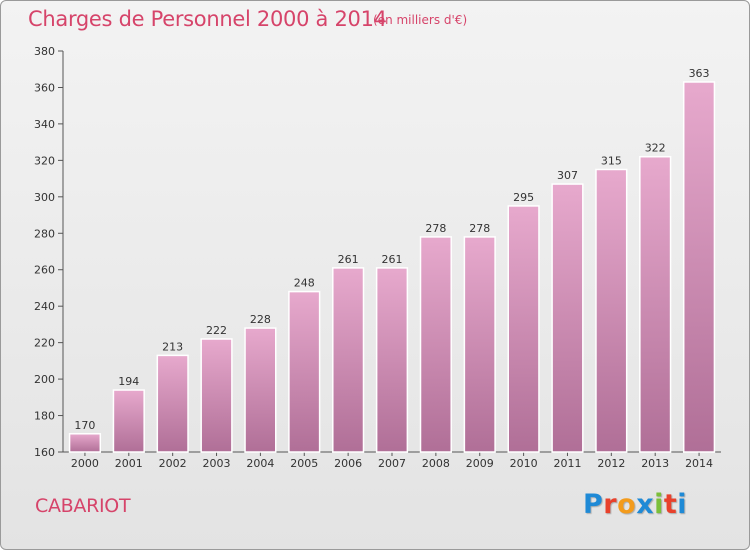 The height and width of the screenshot is (550, 750). Describe the element at coordinates (699, 73) in the screenshot. I see `bar-value-label: 363` at that location.